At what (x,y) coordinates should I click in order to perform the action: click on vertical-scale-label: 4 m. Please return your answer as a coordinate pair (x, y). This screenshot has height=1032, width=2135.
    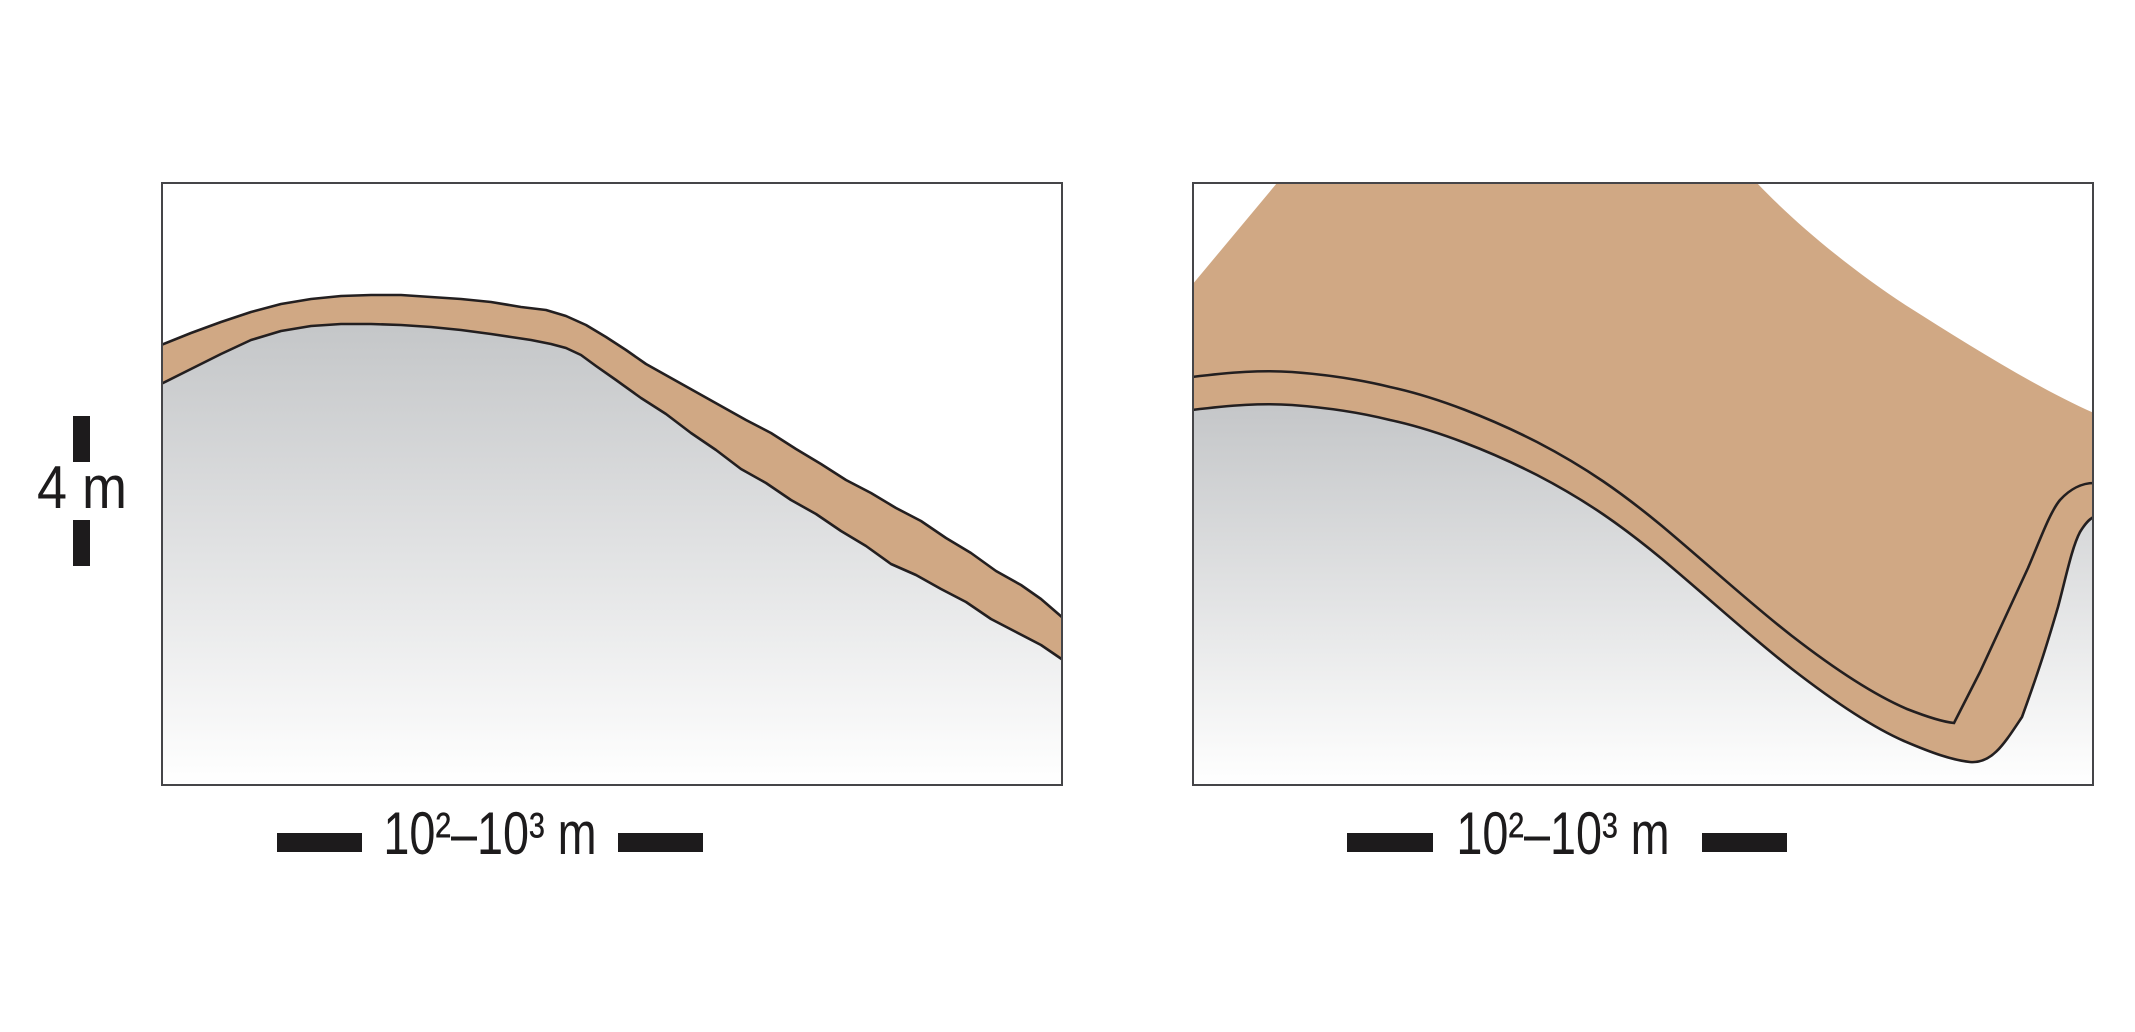
    Looking at the image, I should click on (82, 487).